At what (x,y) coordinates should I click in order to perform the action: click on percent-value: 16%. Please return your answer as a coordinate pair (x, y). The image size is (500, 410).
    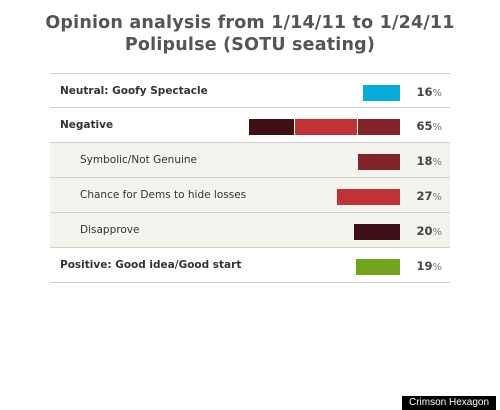
    Looking at the image, I should click on (429, 91).